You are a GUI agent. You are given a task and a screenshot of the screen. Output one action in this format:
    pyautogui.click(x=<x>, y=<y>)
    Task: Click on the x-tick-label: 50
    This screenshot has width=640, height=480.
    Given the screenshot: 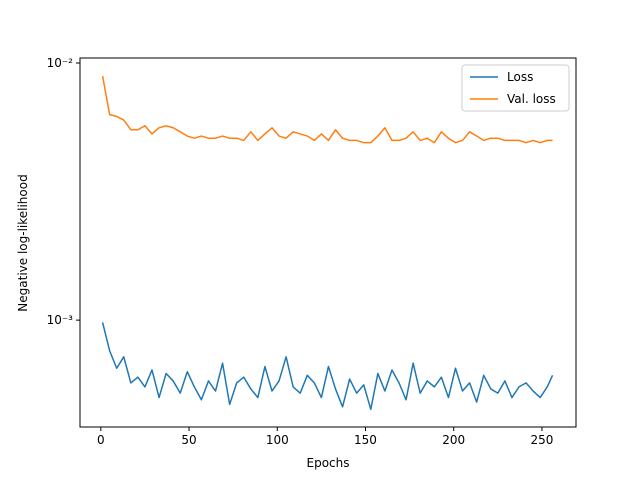 What is the action you would take?
    pyautogui.click(x=188, y=440)
    